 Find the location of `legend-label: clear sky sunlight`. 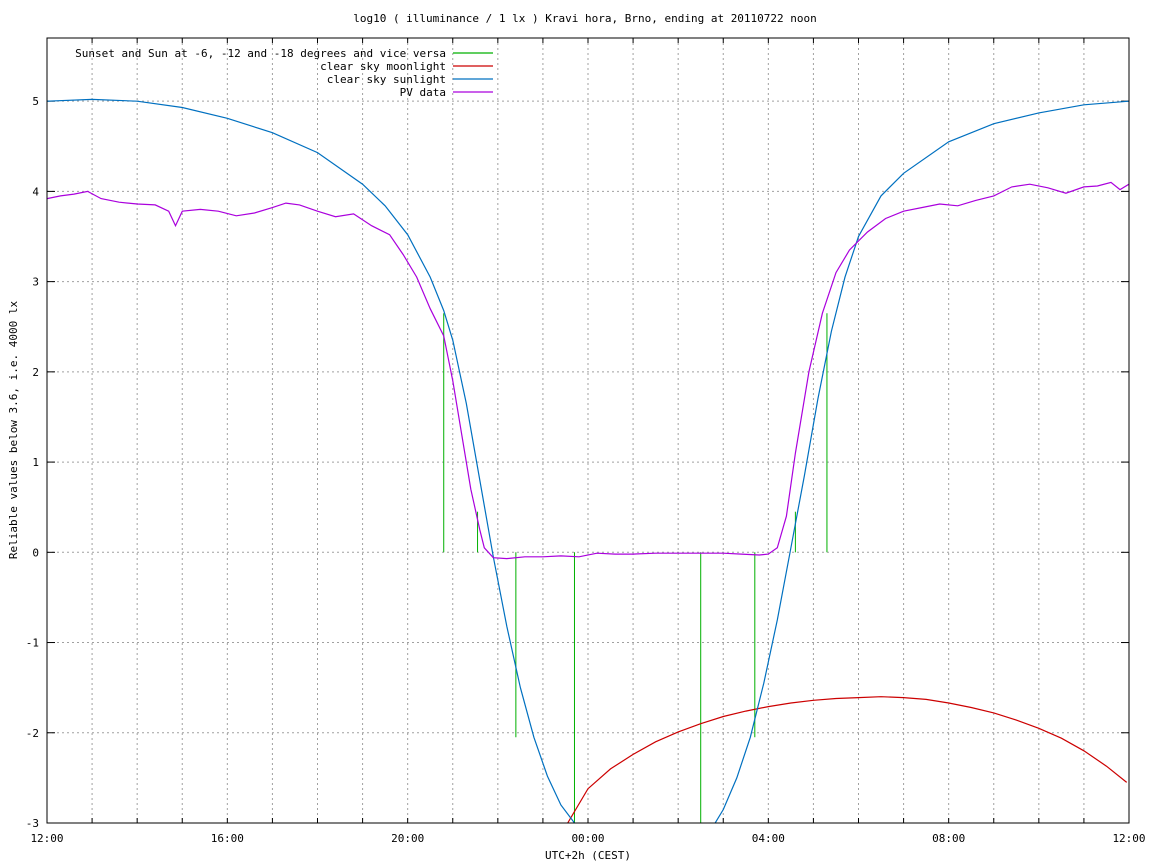

legend-label: clear sky sunlight is located at coordinates (386, 79).